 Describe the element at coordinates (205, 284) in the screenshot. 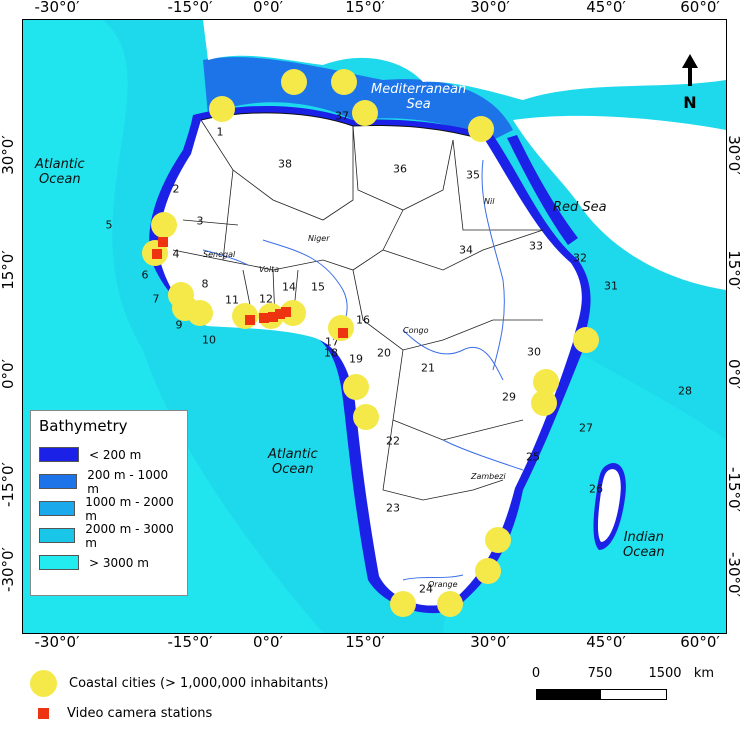

I see `country-number: 8` at that location.